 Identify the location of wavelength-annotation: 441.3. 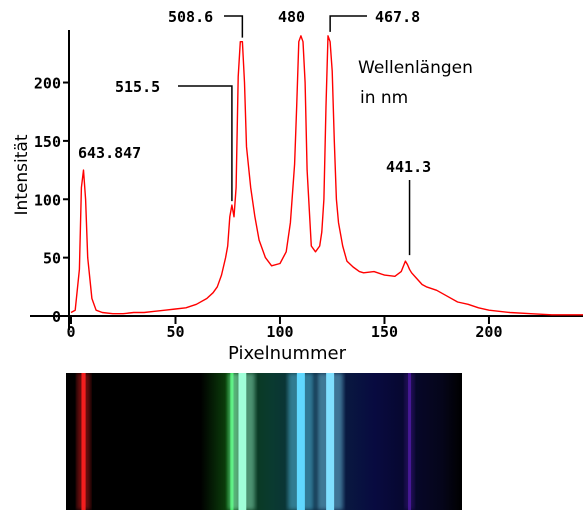
(408, 167).